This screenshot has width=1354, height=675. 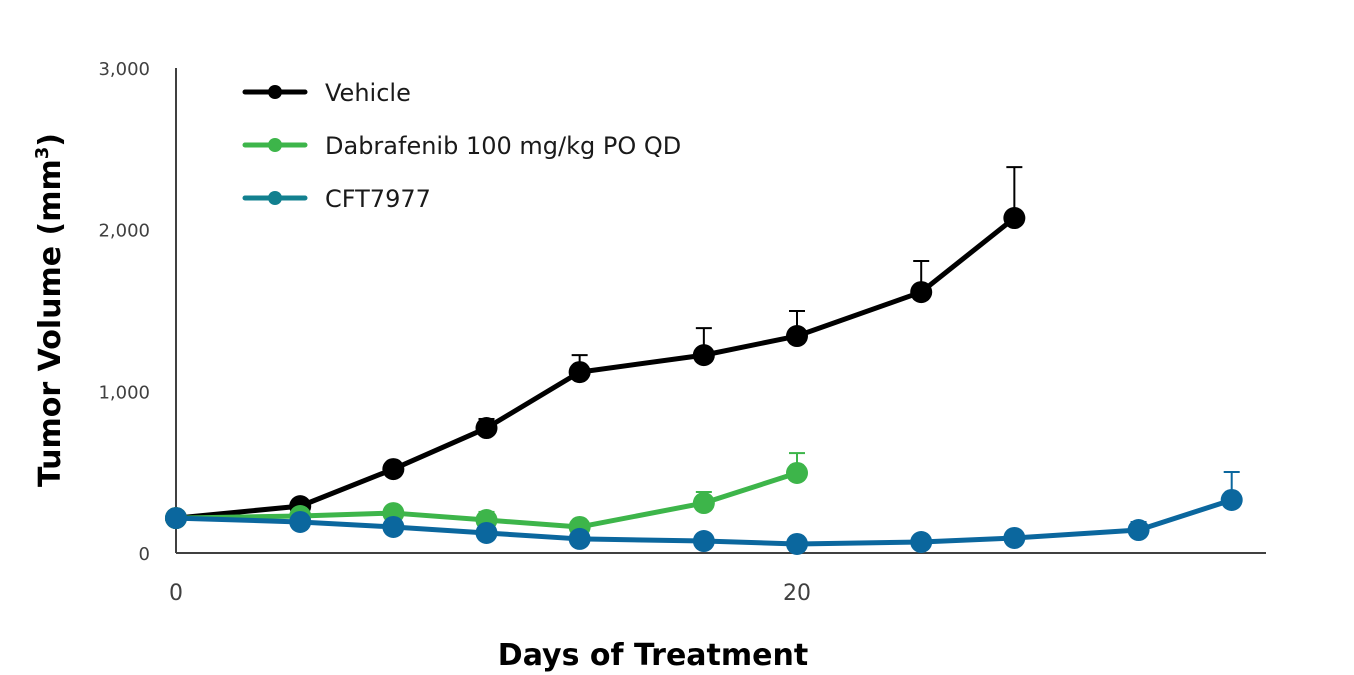 I want to click on x-axis-title: Days of Treatment, so click(x=653, y=655).